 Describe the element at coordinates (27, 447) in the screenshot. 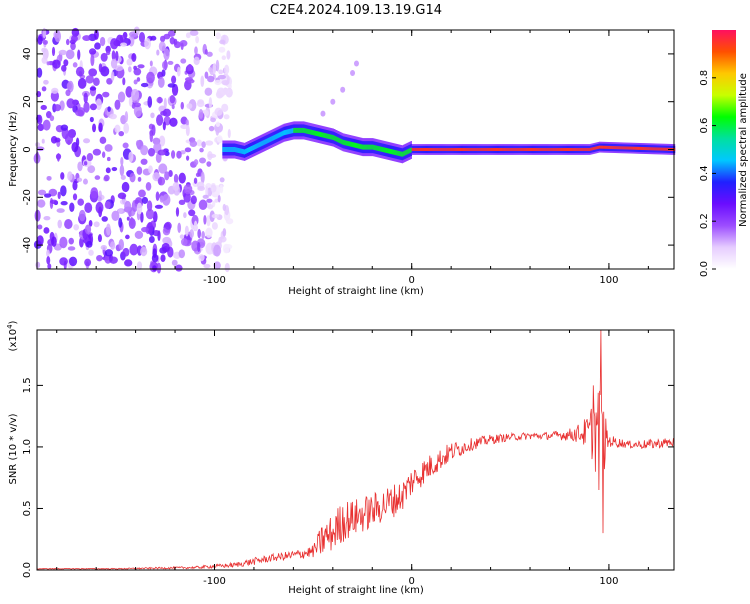

I see `snr-y-tick-label: 1.0` at that location.